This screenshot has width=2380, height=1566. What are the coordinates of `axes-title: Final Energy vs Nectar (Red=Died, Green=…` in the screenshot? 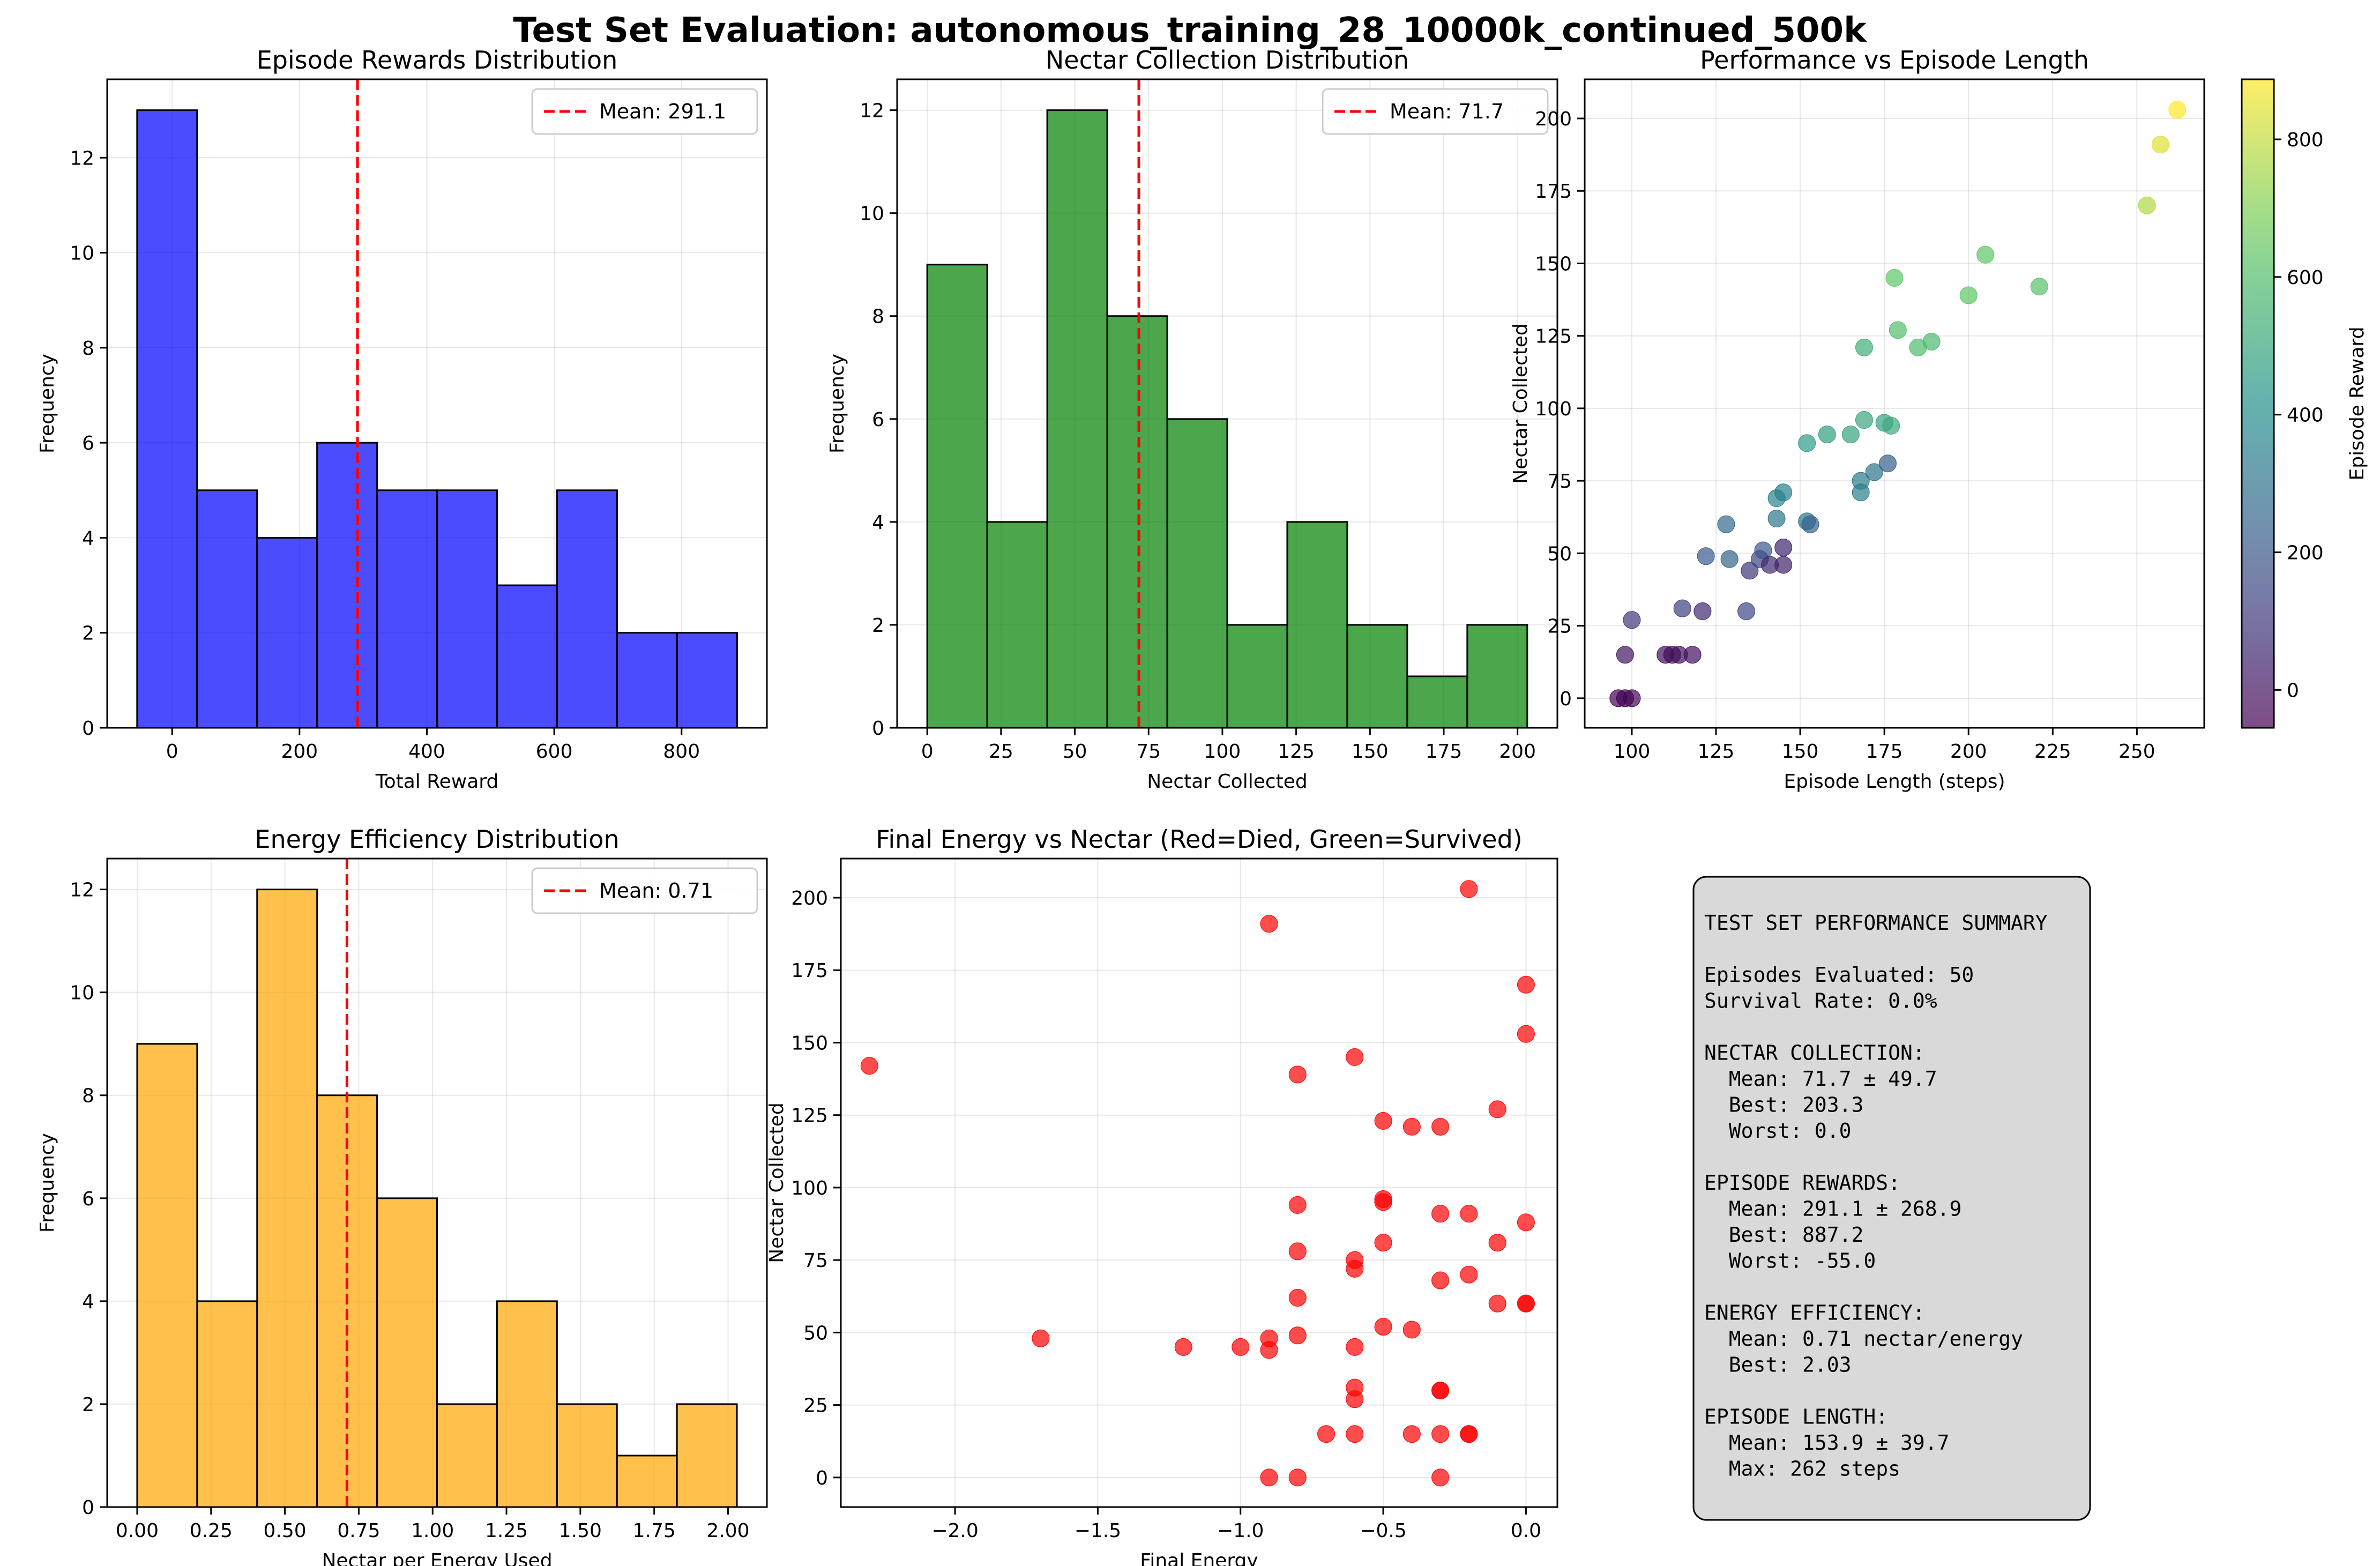 It's located at (1200, 839).